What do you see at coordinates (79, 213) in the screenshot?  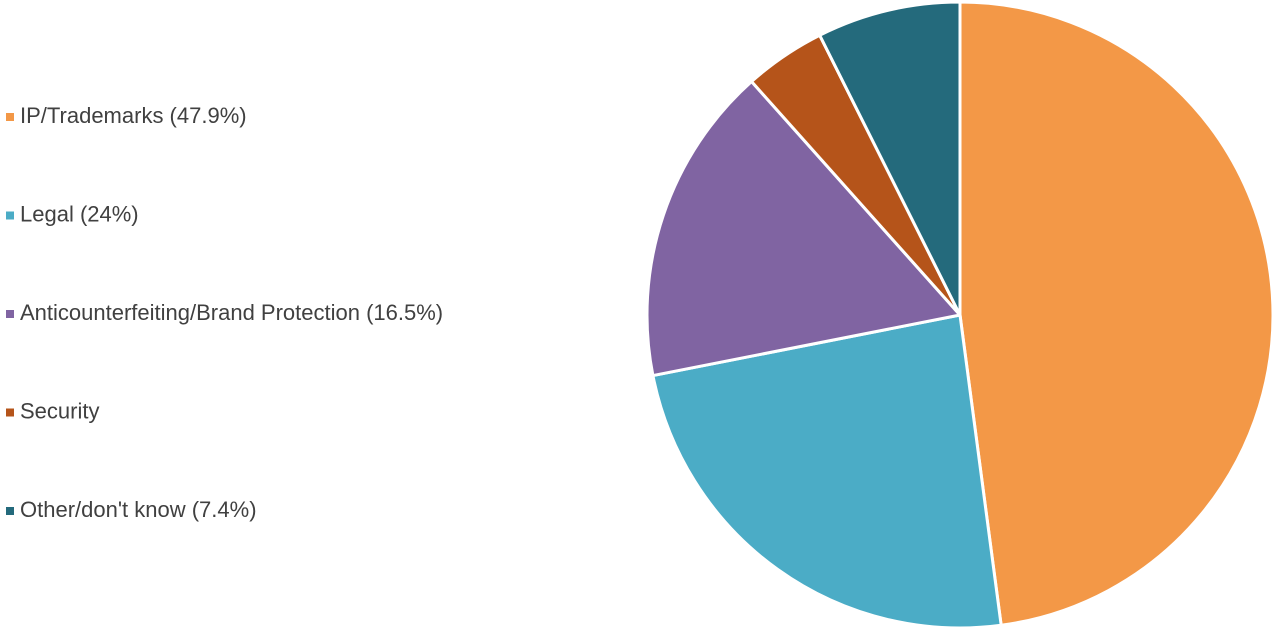 I see `legend-label: Legal (24%)` at bounding box center [79, 213].